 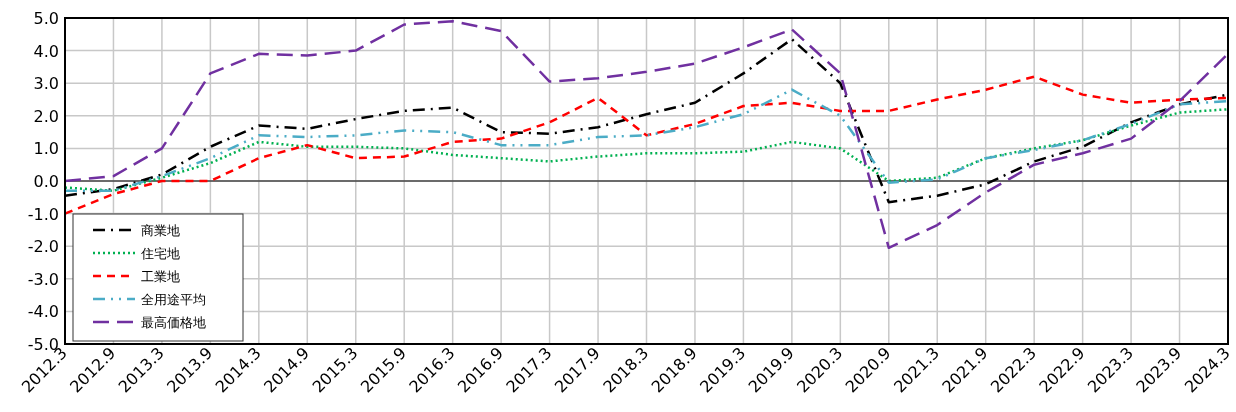 What do you see at coordinates (160, 230) in the screenshot?
I see `legend-label: 商業地` at bounding box center [160, 230].